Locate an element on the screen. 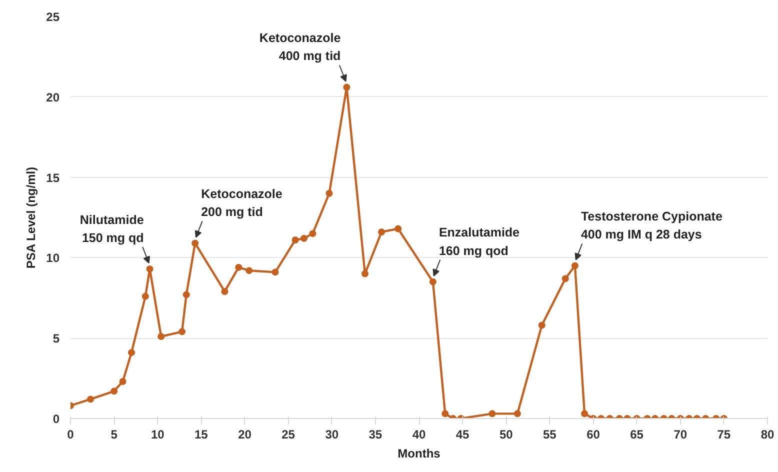 This screenshot has height=472, width=778. x-axis-title: Months is located at coordinates (419, 453).